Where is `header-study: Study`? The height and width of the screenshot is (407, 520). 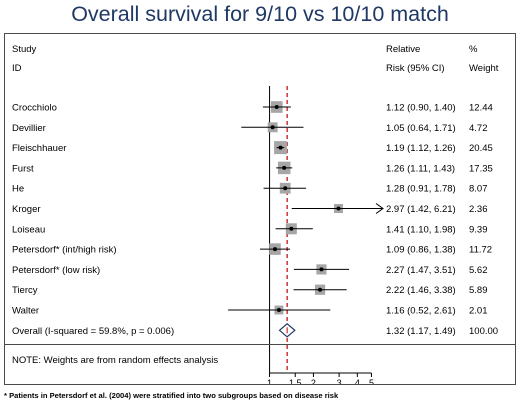 header-study: Study is located at coordinates (24, 49).